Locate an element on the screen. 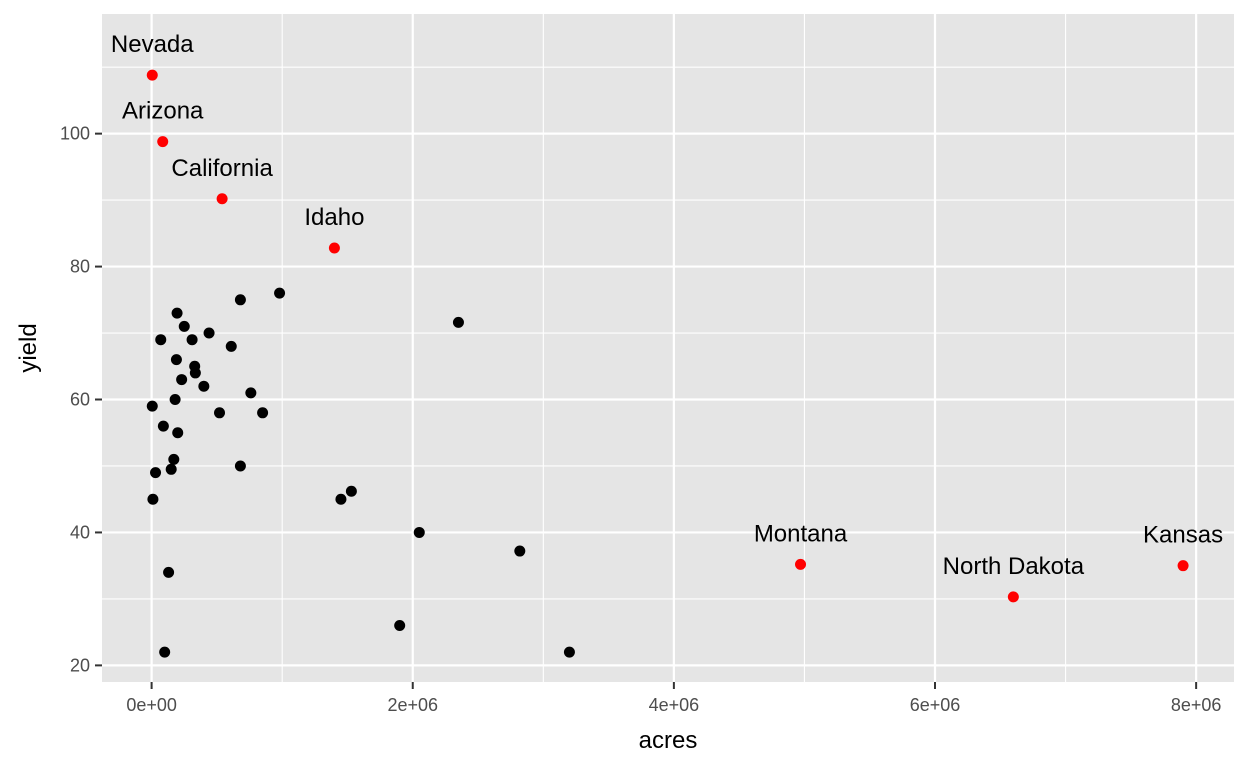 The width and height of the screenshot is (1248, 768). y-tick-label: 60 is located at coordinates (80, 400).